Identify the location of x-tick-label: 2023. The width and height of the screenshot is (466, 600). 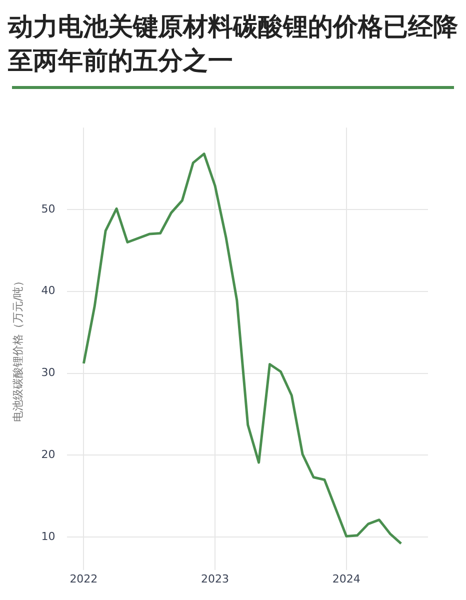
(215, 579).